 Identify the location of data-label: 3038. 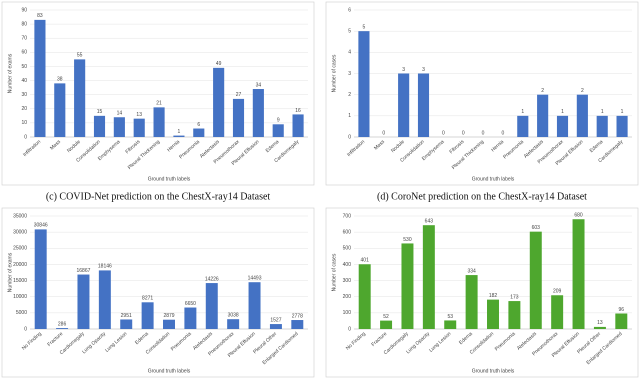
(233, 316).